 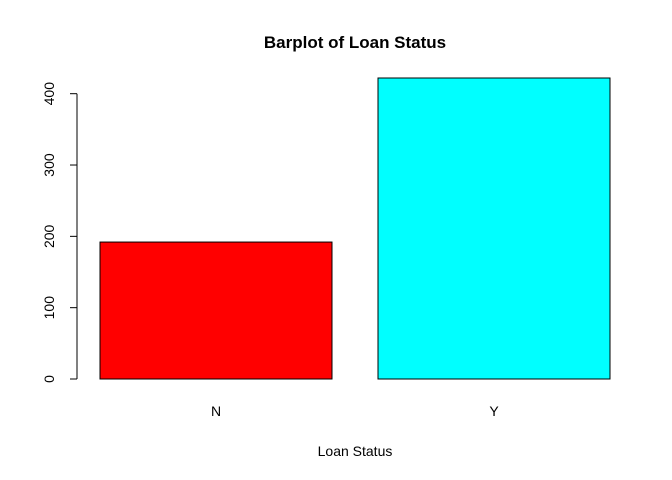 What do you see at coordinates (49, 236) in the screenshot?
I see `y-tick-label-200: 200` at bounding box center [49, 236].